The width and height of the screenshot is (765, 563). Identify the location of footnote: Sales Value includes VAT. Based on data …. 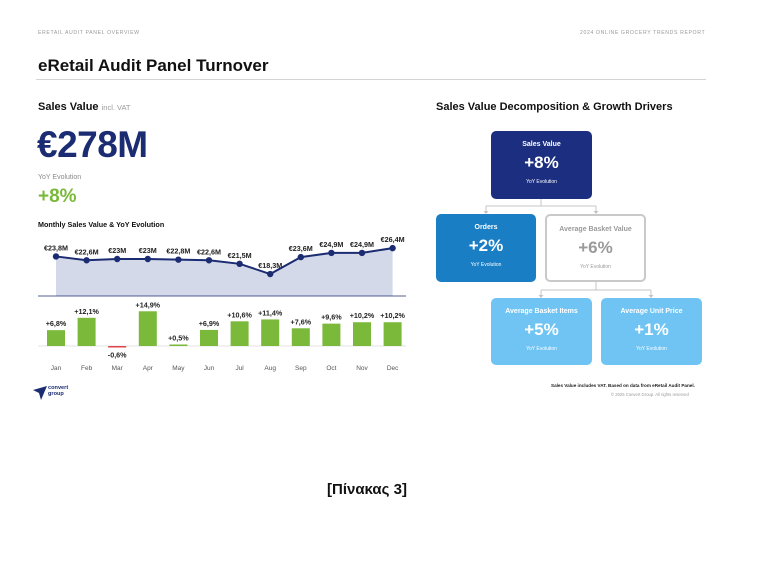
(623, 385).